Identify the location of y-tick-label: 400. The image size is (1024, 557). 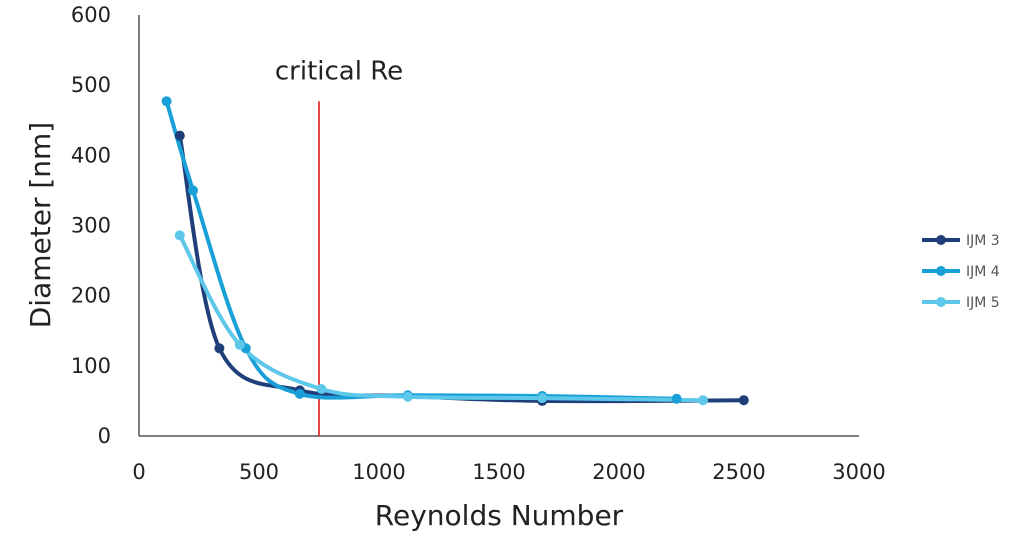
(91, 155).